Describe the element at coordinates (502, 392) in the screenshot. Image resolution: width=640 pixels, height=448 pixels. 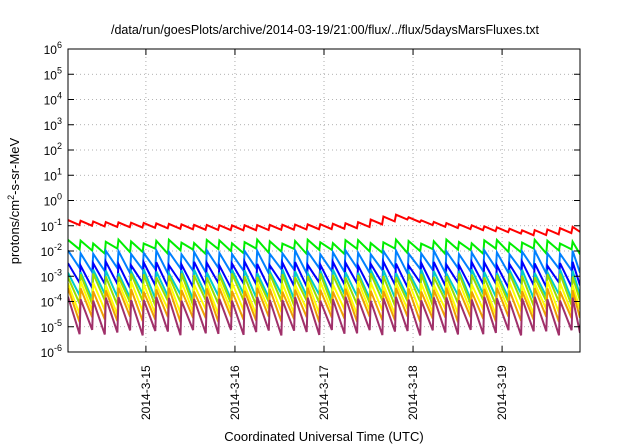
I see `x-tick-label: 2014-3-19` at that location.